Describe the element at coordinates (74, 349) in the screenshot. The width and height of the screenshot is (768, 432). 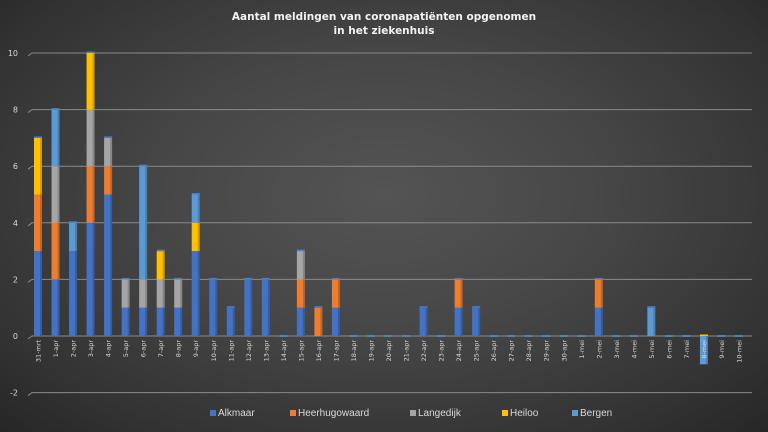
I see `x-tick-label: 2-apr` at that location.